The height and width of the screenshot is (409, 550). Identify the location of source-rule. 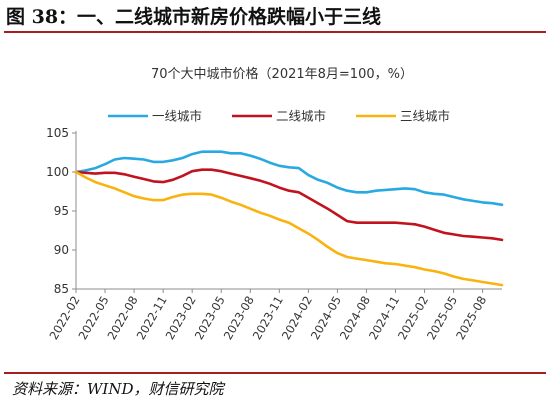
(275, 373).